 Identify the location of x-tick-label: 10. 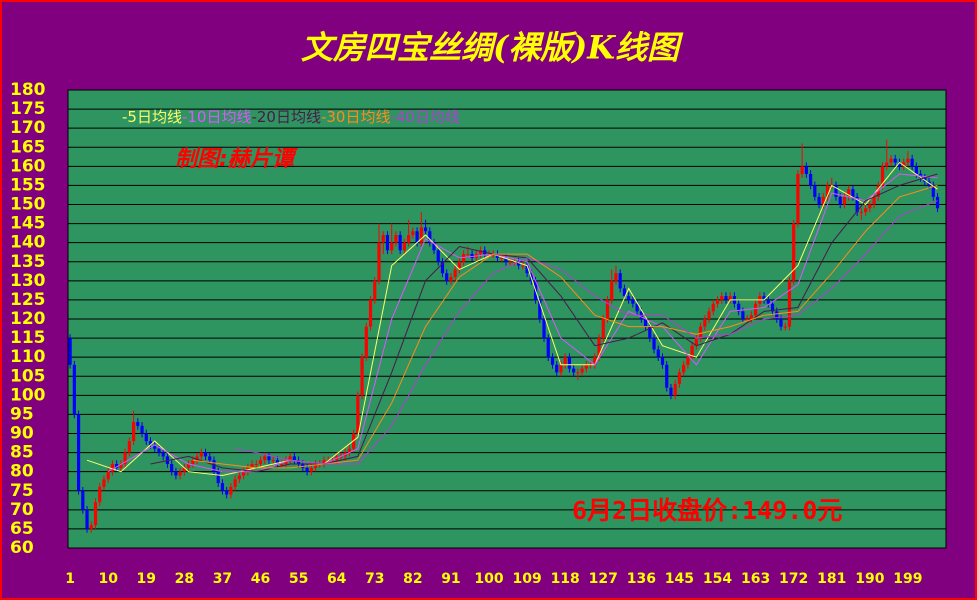
(108, 579).